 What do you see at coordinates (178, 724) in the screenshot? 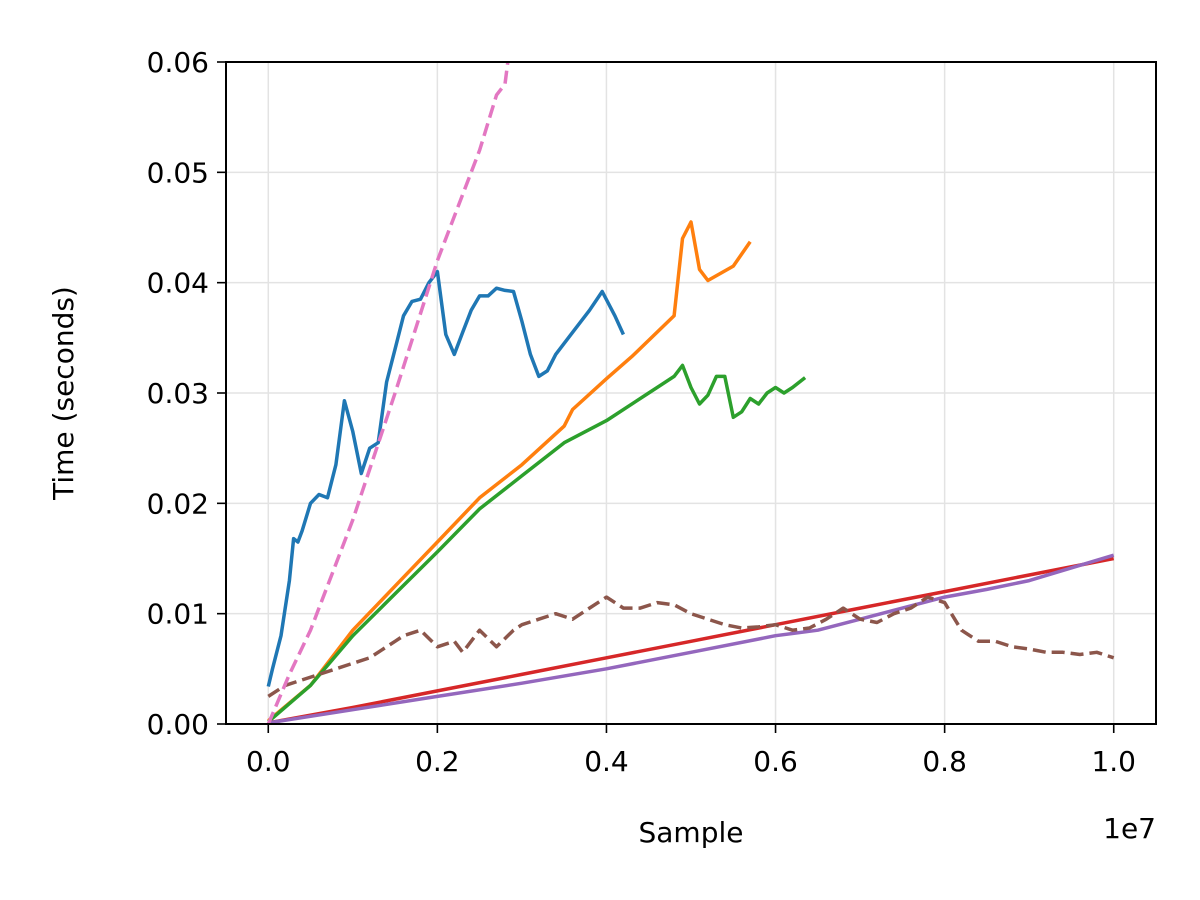
I see `y-tick-label: 0.00` at bounding box center [178, 724].